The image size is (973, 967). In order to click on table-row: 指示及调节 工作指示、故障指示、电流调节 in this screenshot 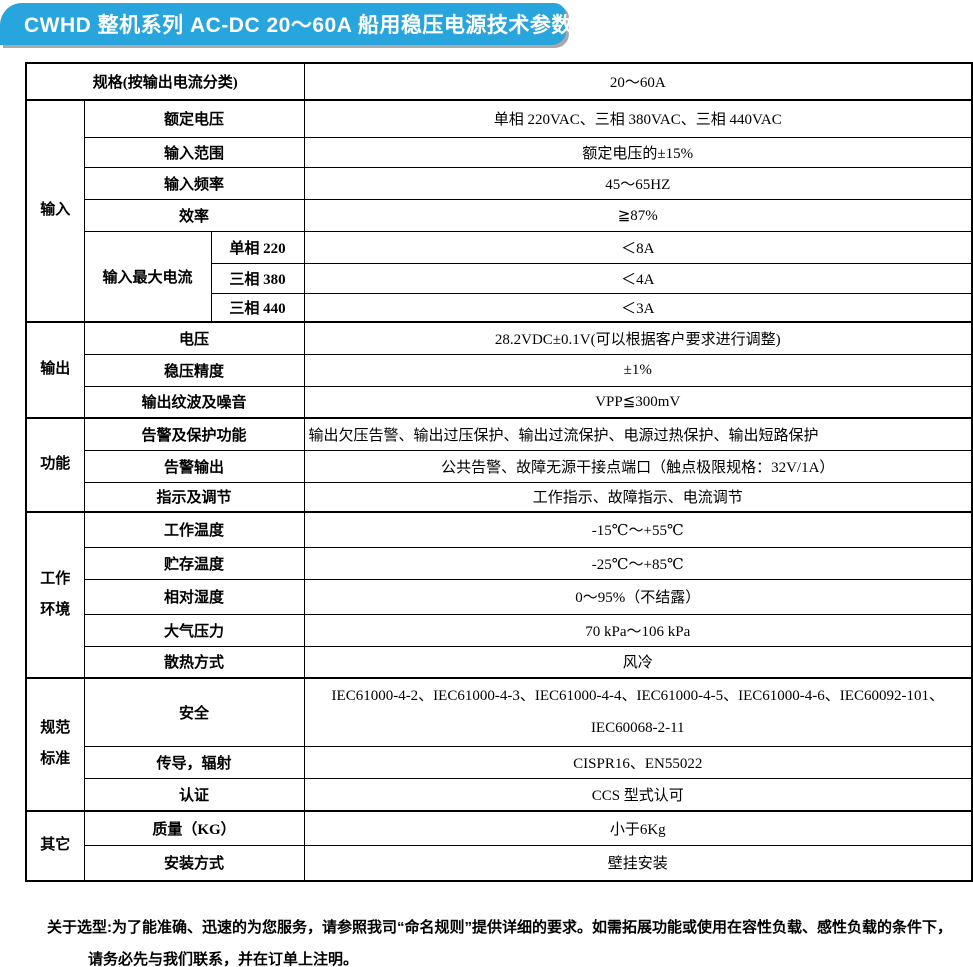, I will do `click(499, 497)`.